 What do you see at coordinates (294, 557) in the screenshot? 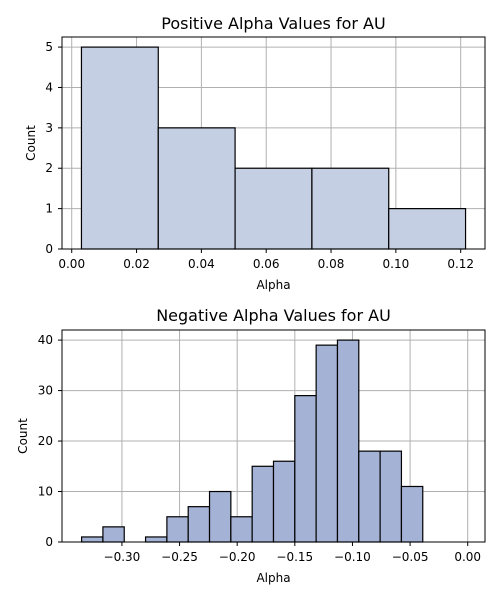
I see `x-tick-label: −0.15` at bounding box center [294, 557].